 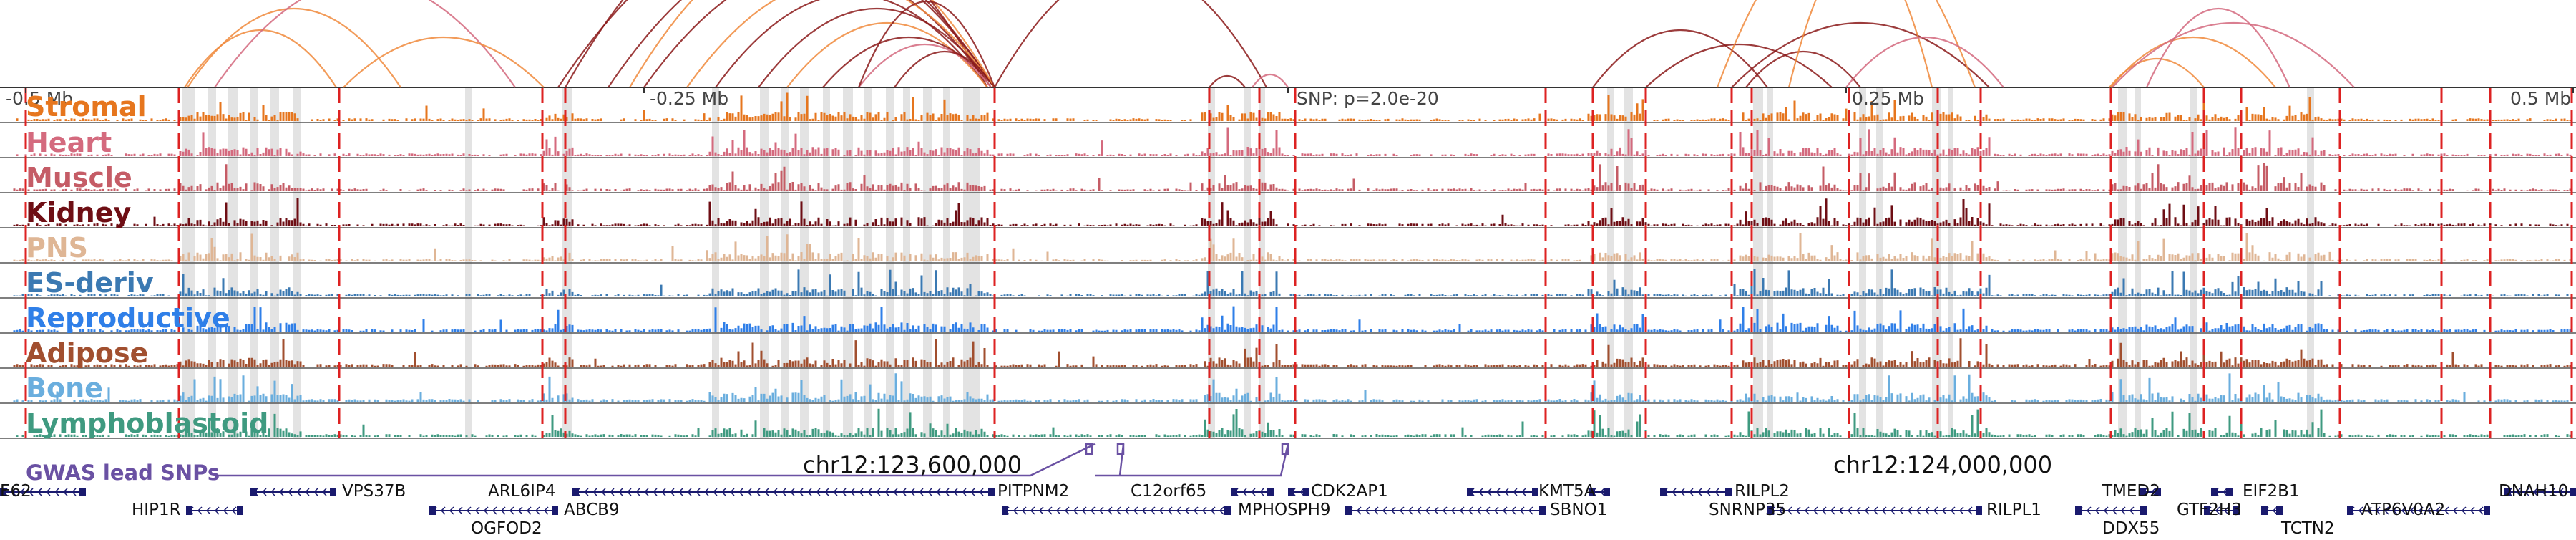 What do you see at coordinates (2403, 510) in the screenshot?
I see `gene-label: ATP6V0A2` at bounding box center [2403, 510].